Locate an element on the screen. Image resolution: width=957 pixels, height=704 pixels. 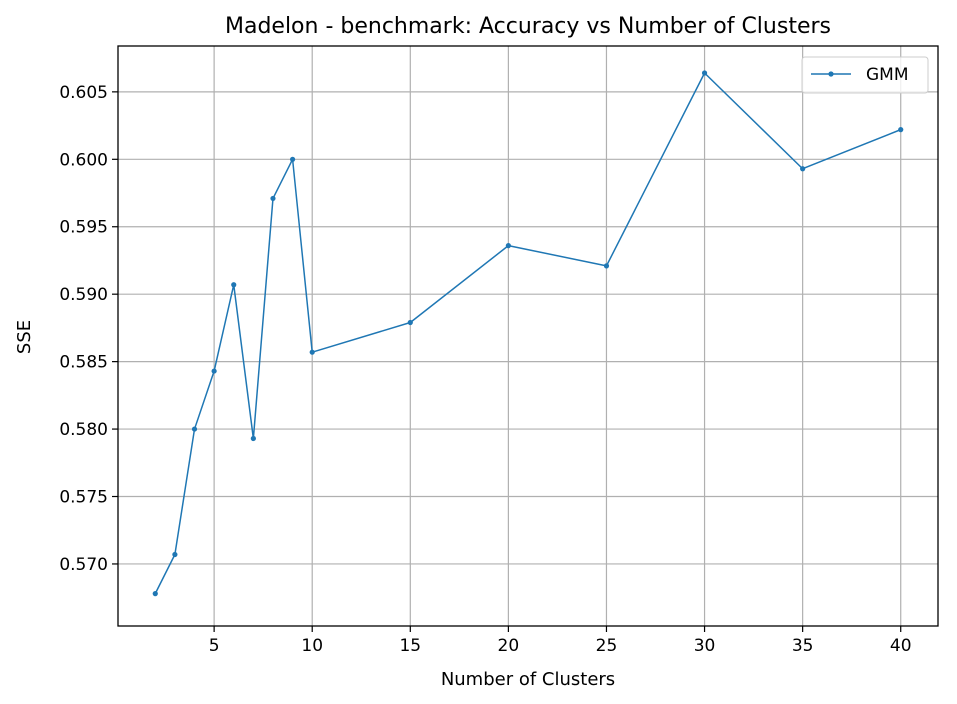
x-tick-label: 40 is located at coordinates (901, 646).